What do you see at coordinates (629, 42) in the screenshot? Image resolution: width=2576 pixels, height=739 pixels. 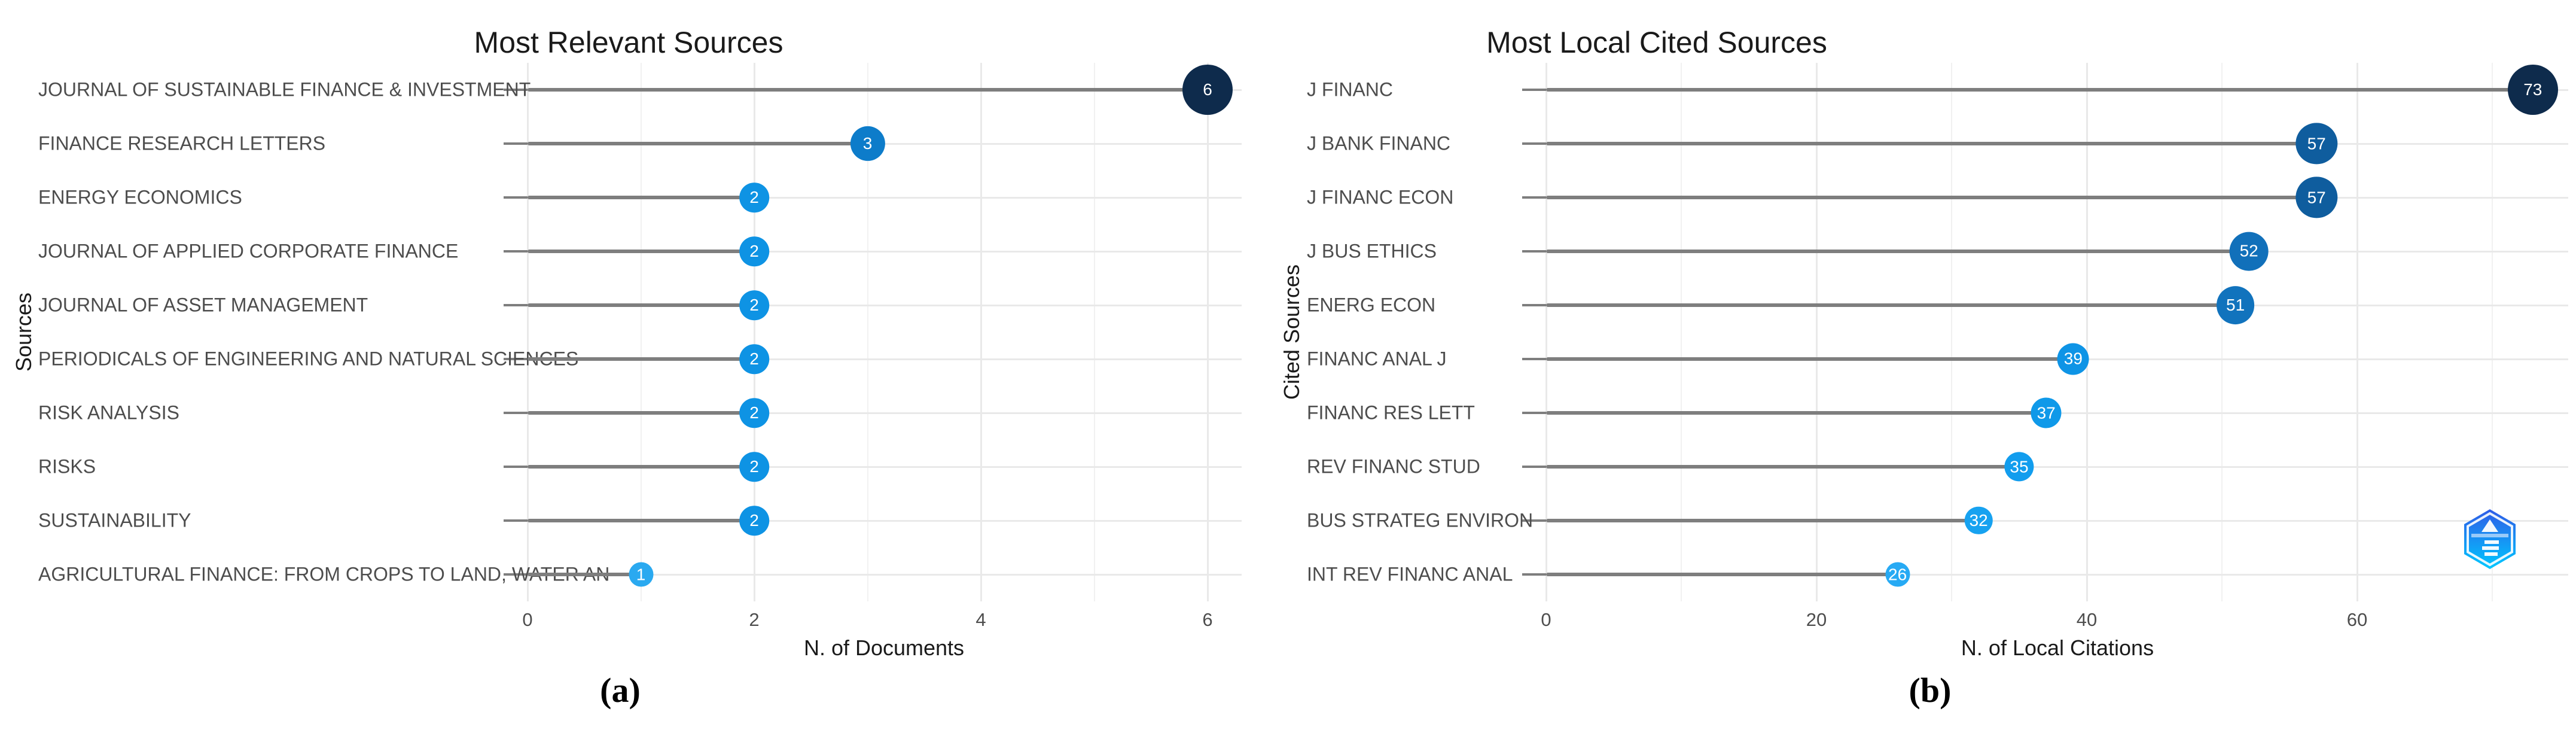 I see `chart-title: Most Relevant Sources` at bounding box center [629, 42].